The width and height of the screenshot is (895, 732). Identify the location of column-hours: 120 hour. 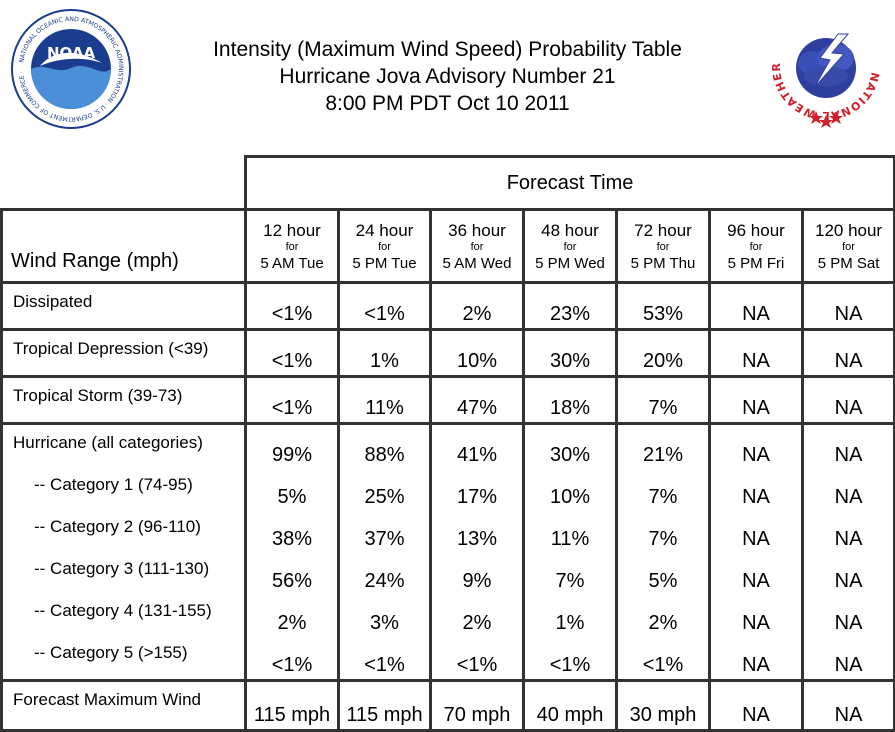
(848, 230).